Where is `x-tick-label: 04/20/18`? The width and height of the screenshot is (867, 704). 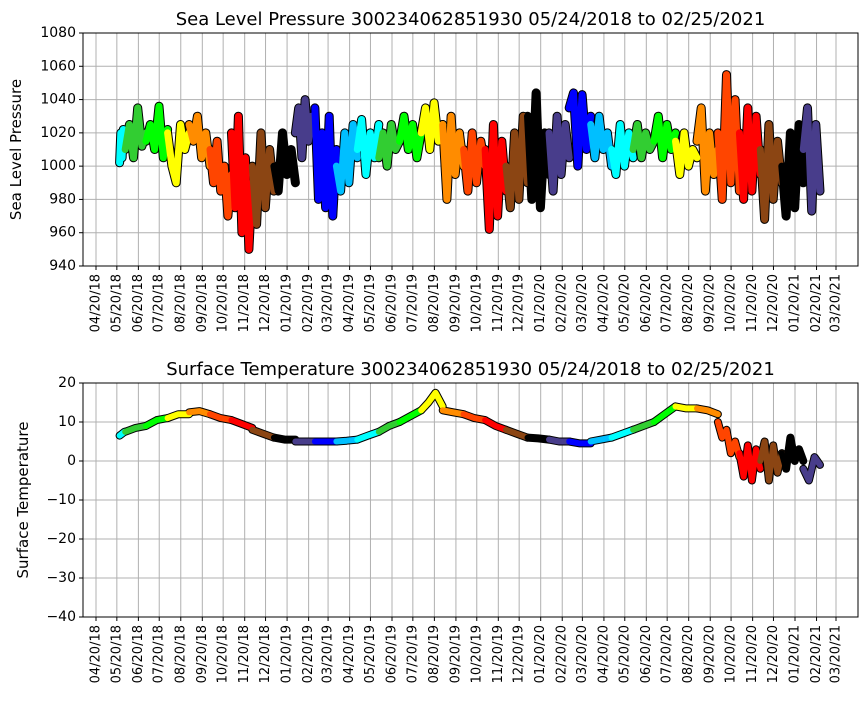
x-tick-label: 04/20/18 is located at coordinates (96, 654).